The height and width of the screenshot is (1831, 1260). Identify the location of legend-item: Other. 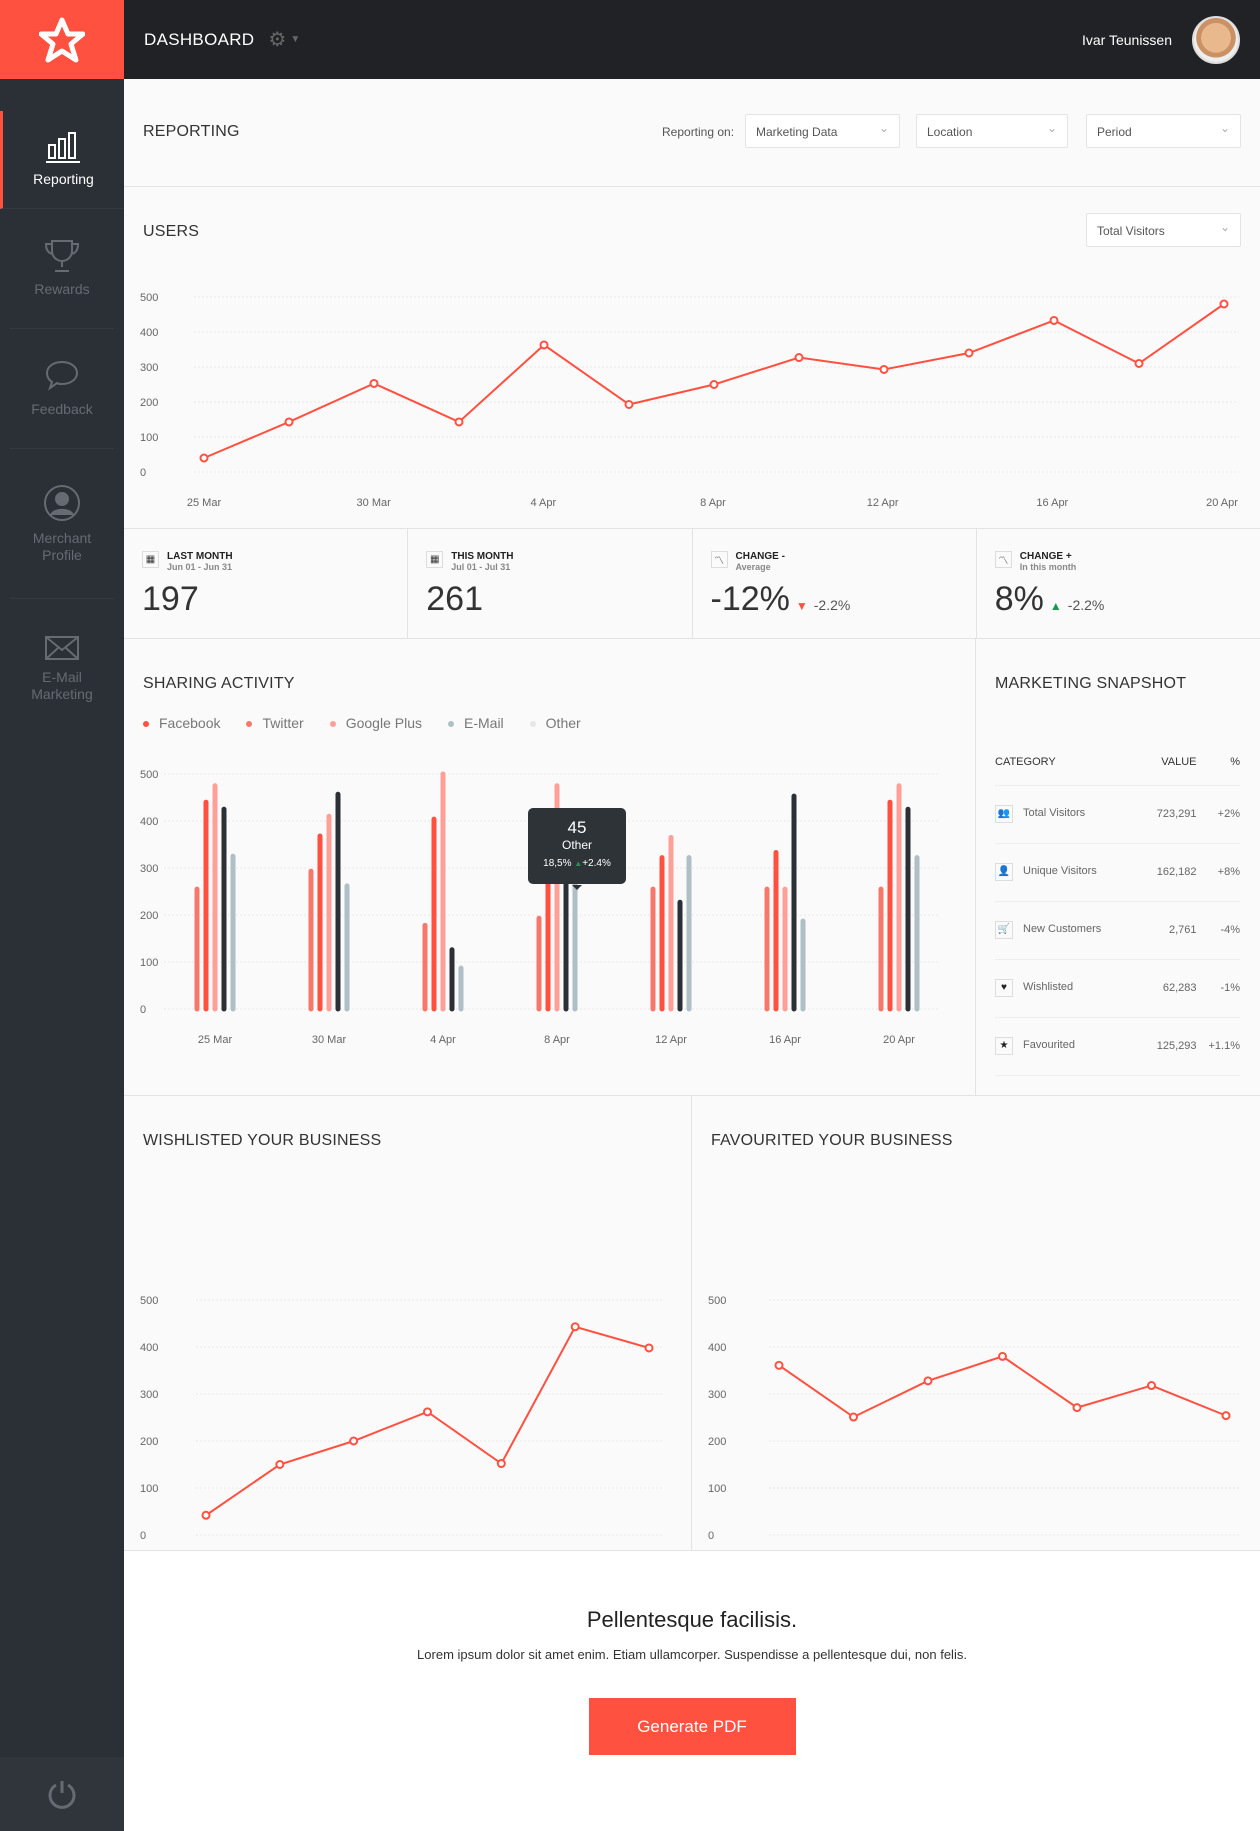
(555, 723).